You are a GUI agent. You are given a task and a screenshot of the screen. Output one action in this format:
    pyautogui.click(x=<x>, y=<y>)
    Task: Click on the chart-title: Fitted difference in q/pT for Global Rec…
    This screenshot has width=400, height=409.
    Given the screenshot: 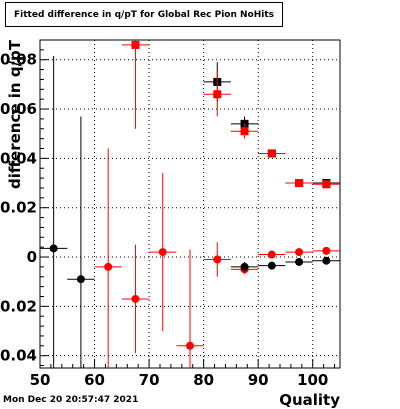 What is the action you would take?
    pyautogui.click(x=144, y=15)
    